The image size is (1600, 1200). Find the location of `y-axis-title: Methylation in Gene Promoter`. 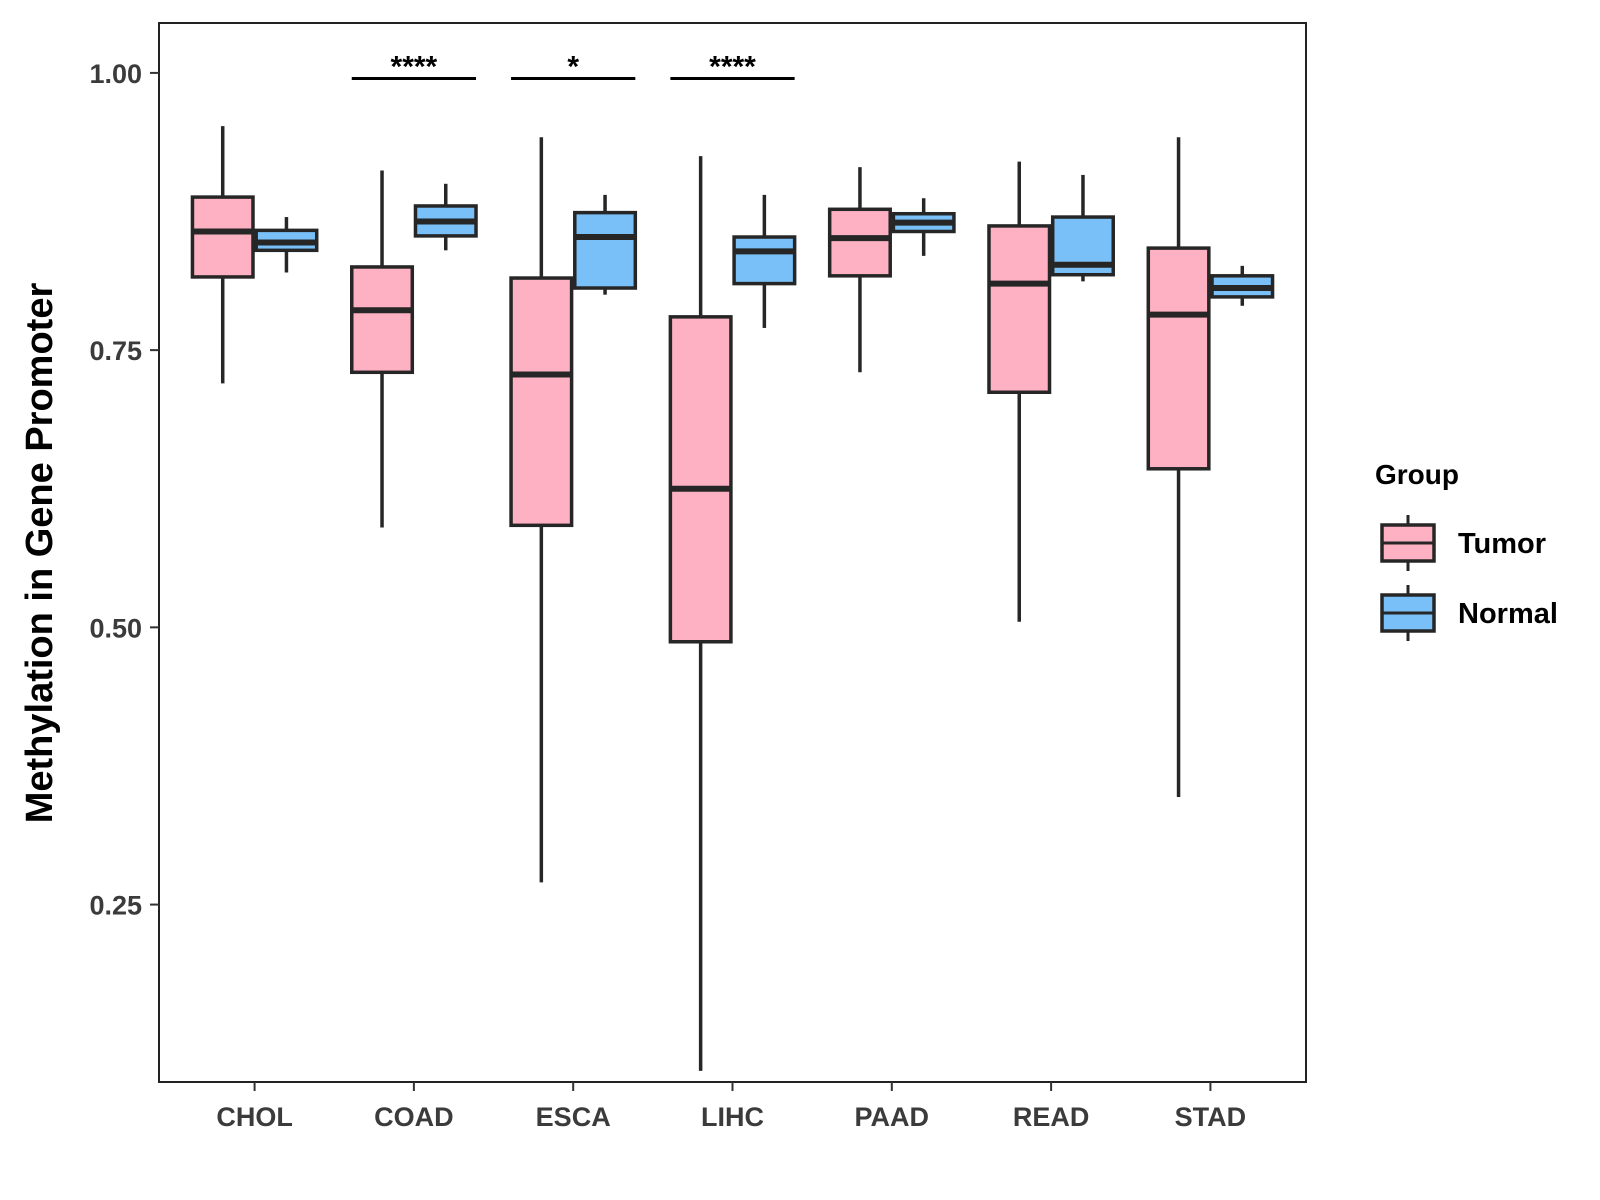

y-axis-title: Methylation in Gene Promoter is located at coordinates (40, 553).